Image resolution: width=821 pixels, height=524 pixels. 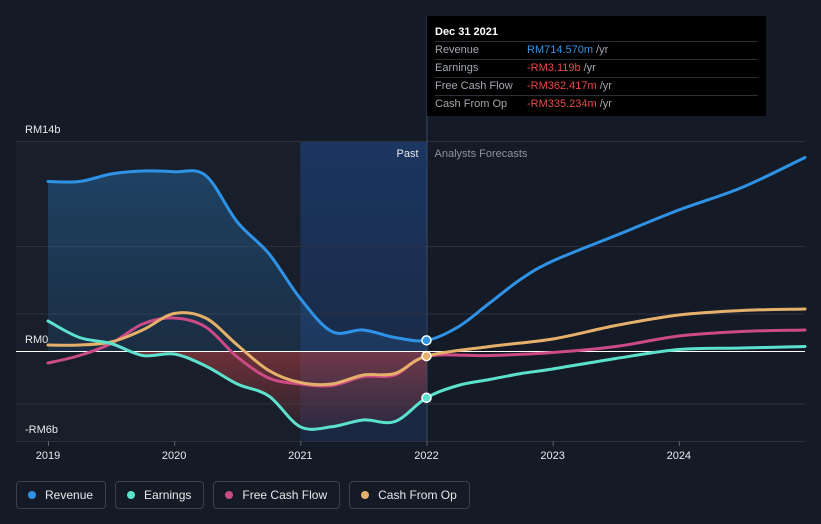 I want to click on tooltip-row-free-cash-flow: Free Cash Flow -RM362.417m /yr, so click(x=596, y=86).